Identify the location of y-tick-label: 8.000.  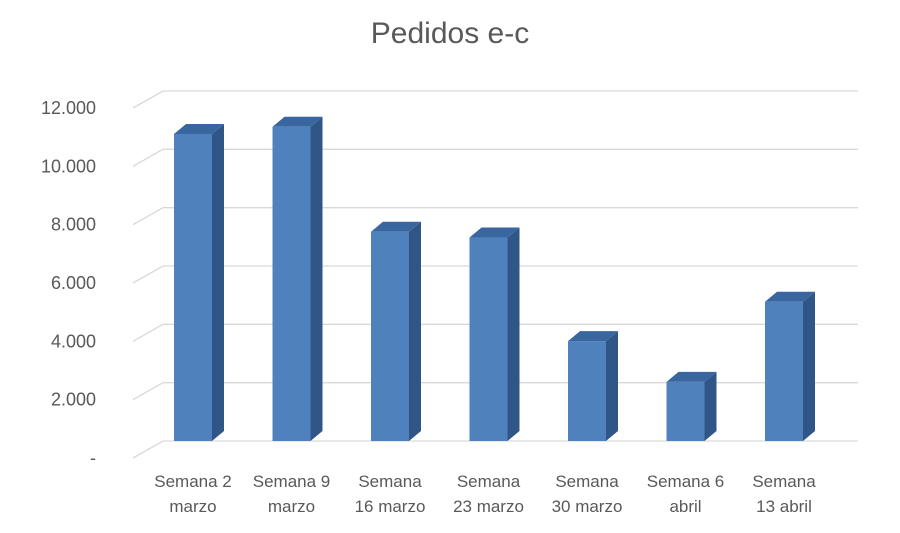
(73, 225).